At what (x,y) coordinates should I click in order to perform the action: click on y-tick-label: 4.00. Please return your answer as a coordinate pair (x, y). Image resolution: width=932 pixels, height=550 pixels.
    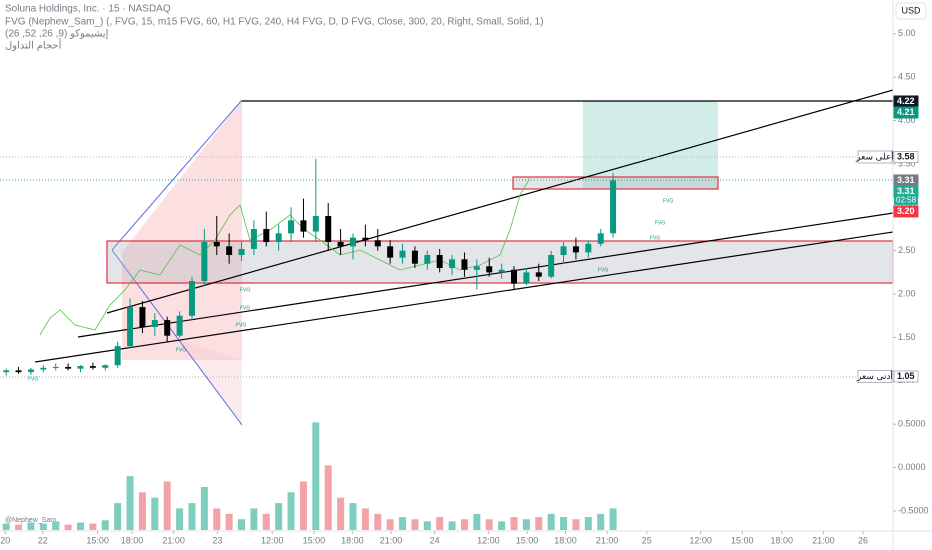
    Looking at the image, I should click on (907, 120).